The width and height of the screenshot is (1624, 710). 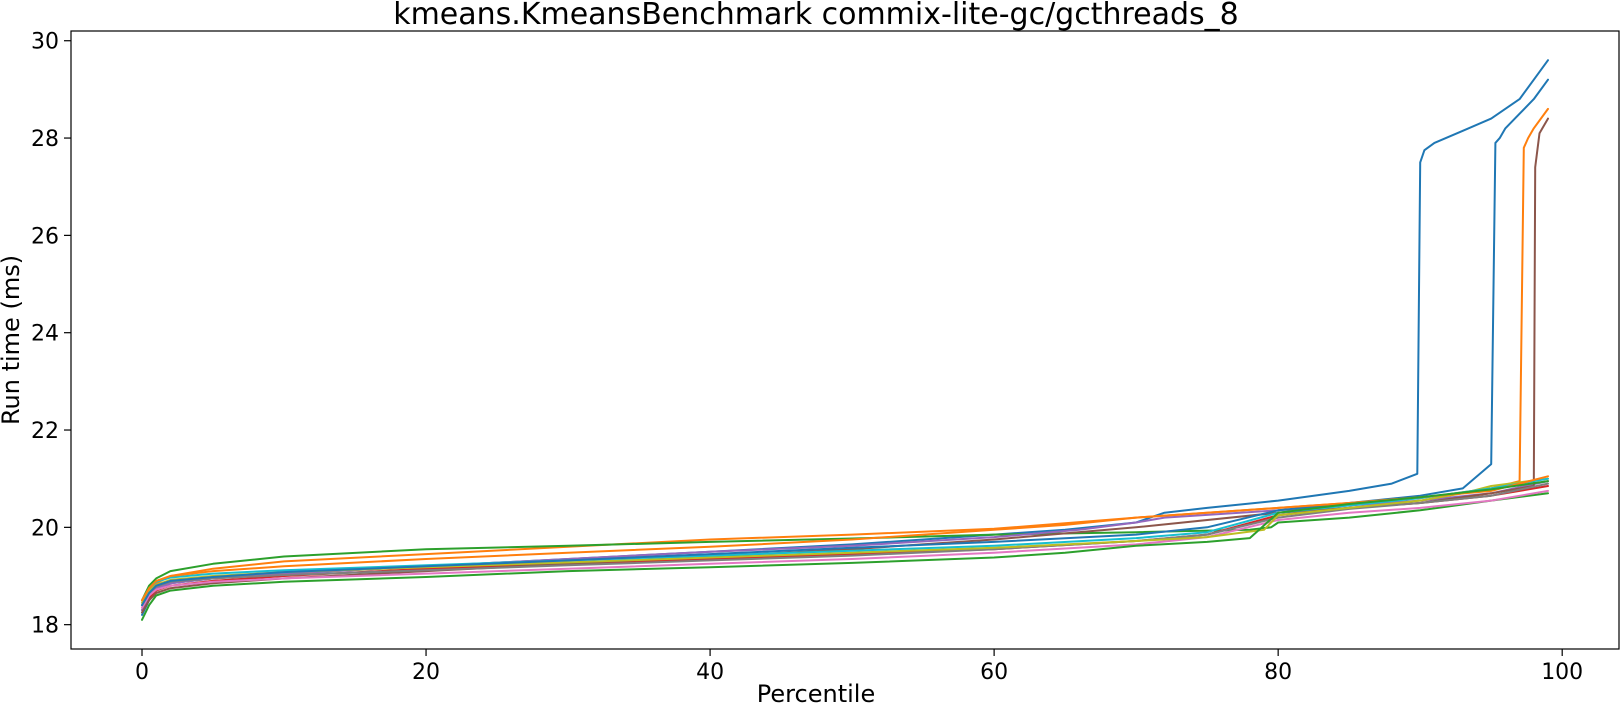 I want to click on x-tick-label: 20, so click(x=426, y=672).